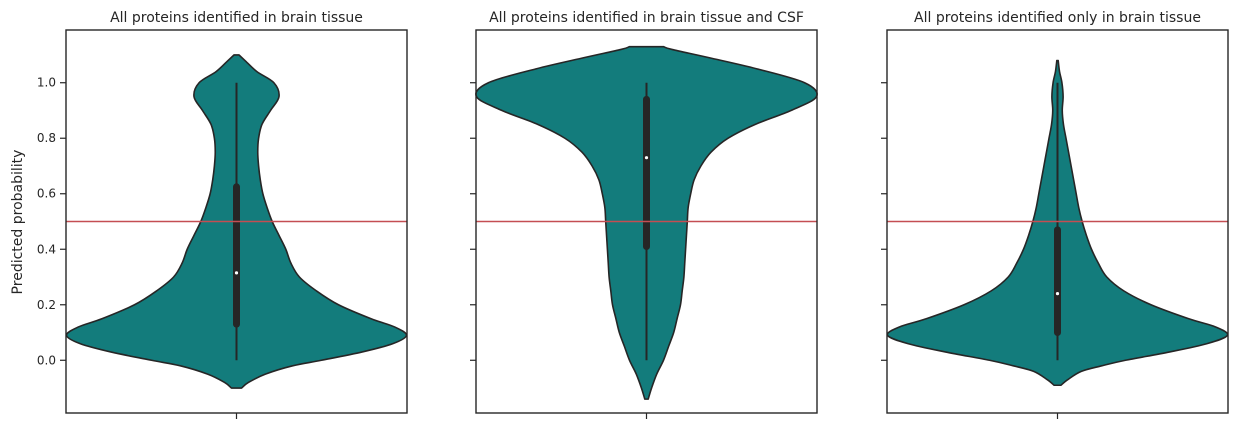 The width and height of the screenshot is (1237, 433). What do you see at coordinates (46, 360) in the screenshot?
I see `y-tick-label: 0.0` at bounding box center [46, 360].